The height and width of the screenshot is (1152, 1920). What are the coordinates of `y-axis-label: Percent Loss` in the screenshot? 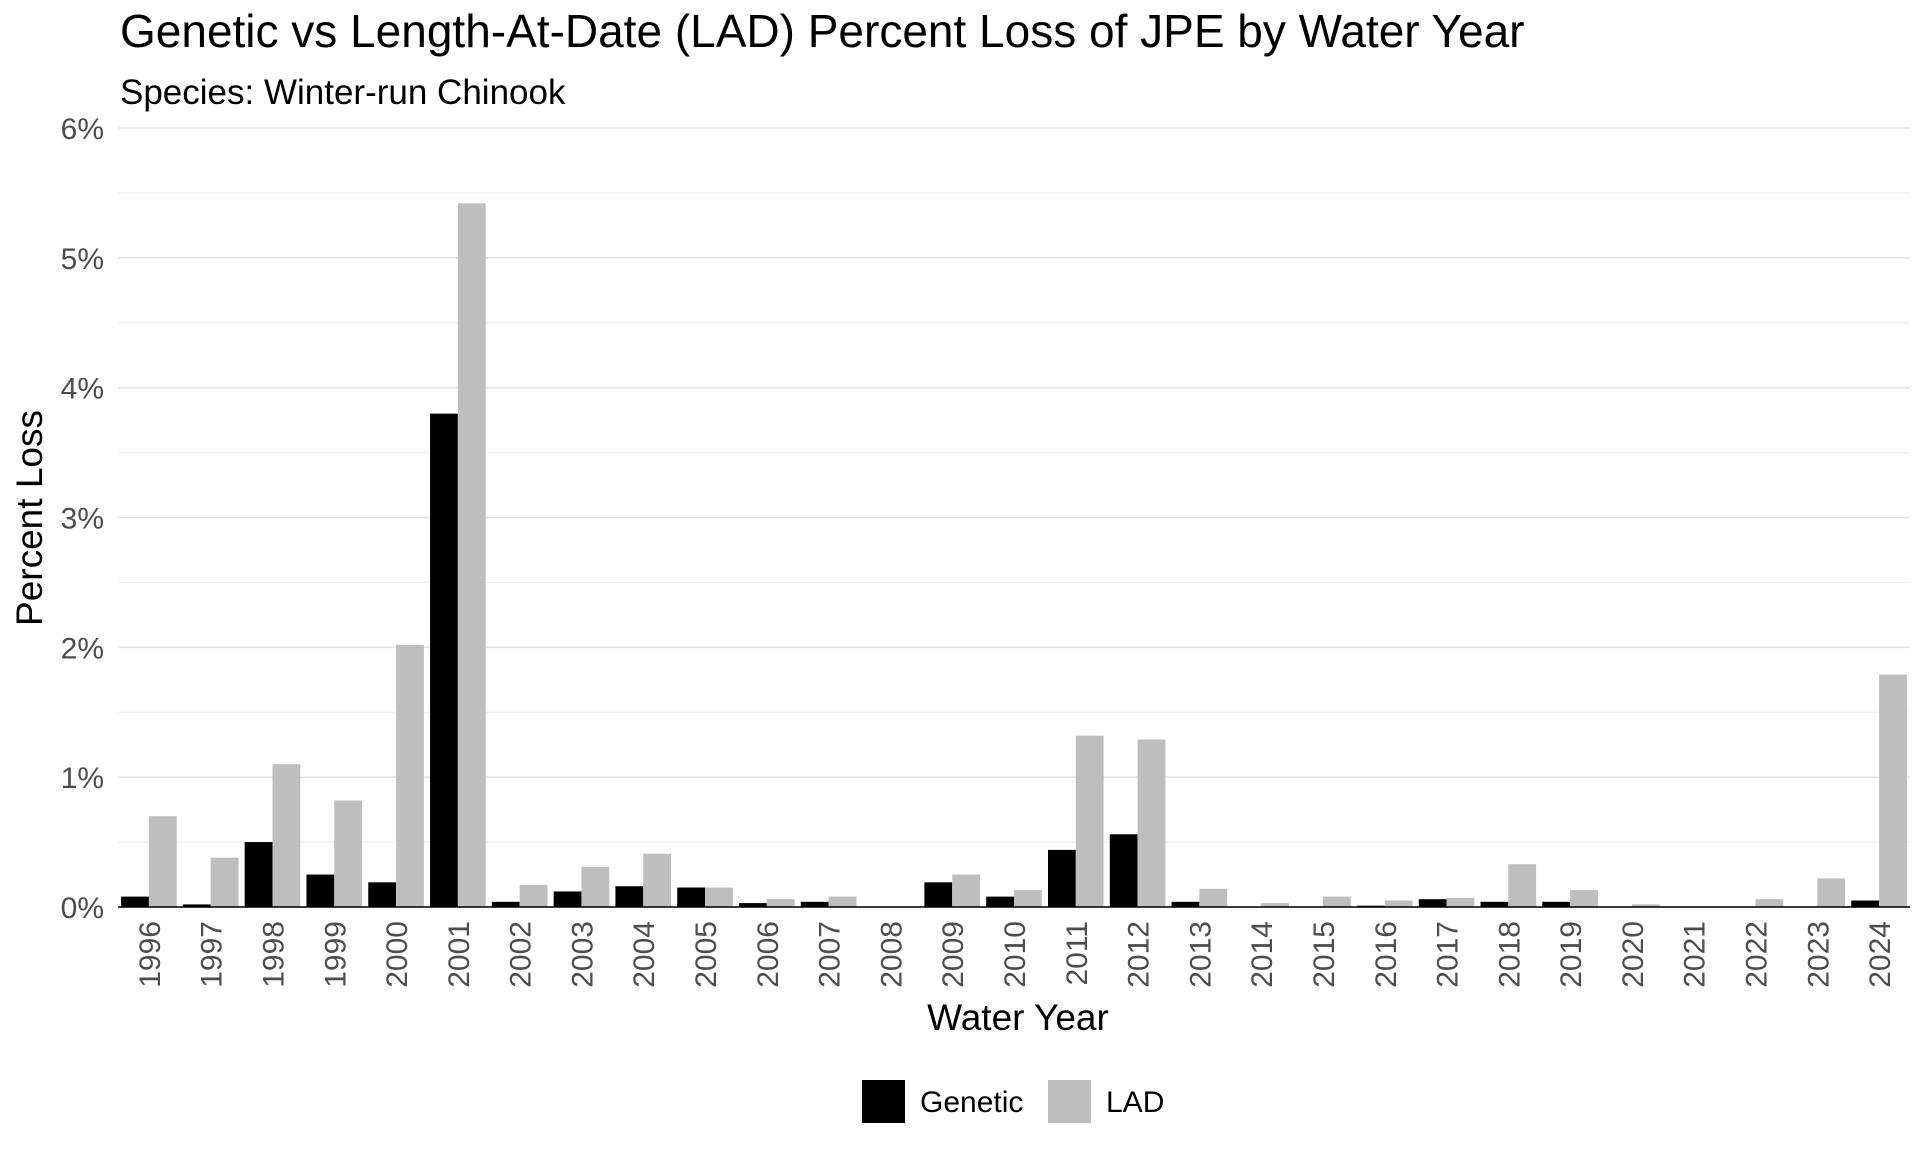 It's located at (29, 518).